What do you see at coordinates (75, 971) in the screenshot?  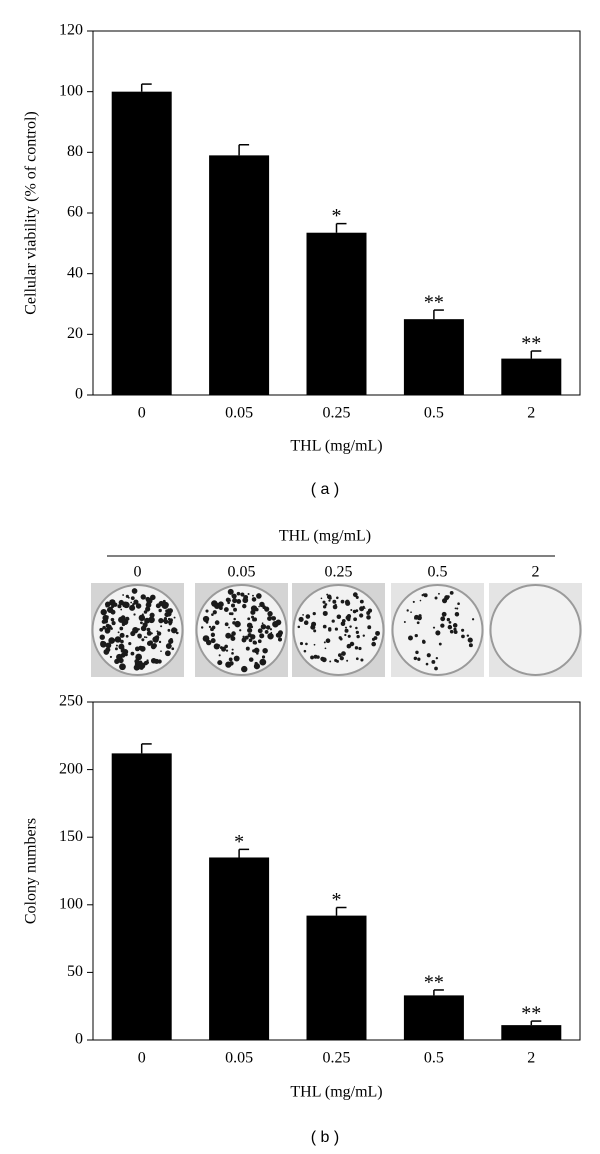 I see `y-tick-label: 50` at bounding box center [75, 971].